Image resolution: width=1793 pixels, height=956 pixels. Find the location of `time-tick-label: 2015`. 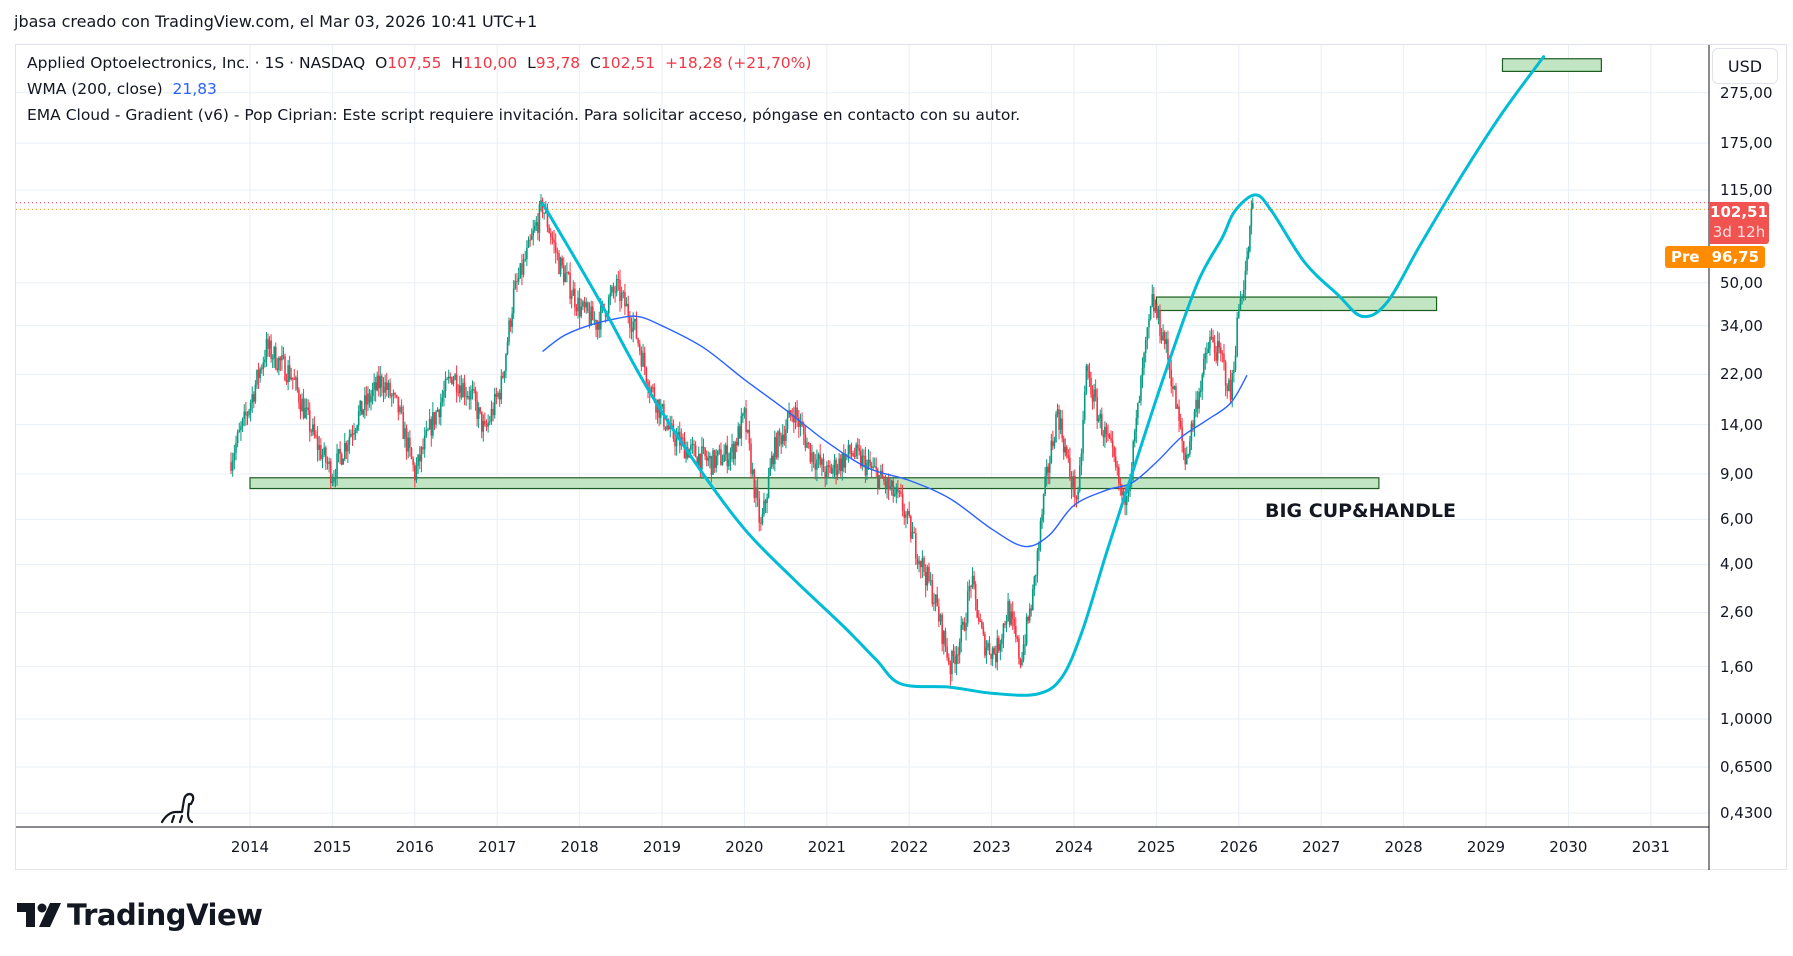

time-tick-label: 2015 is located at coordinates (332, 847).